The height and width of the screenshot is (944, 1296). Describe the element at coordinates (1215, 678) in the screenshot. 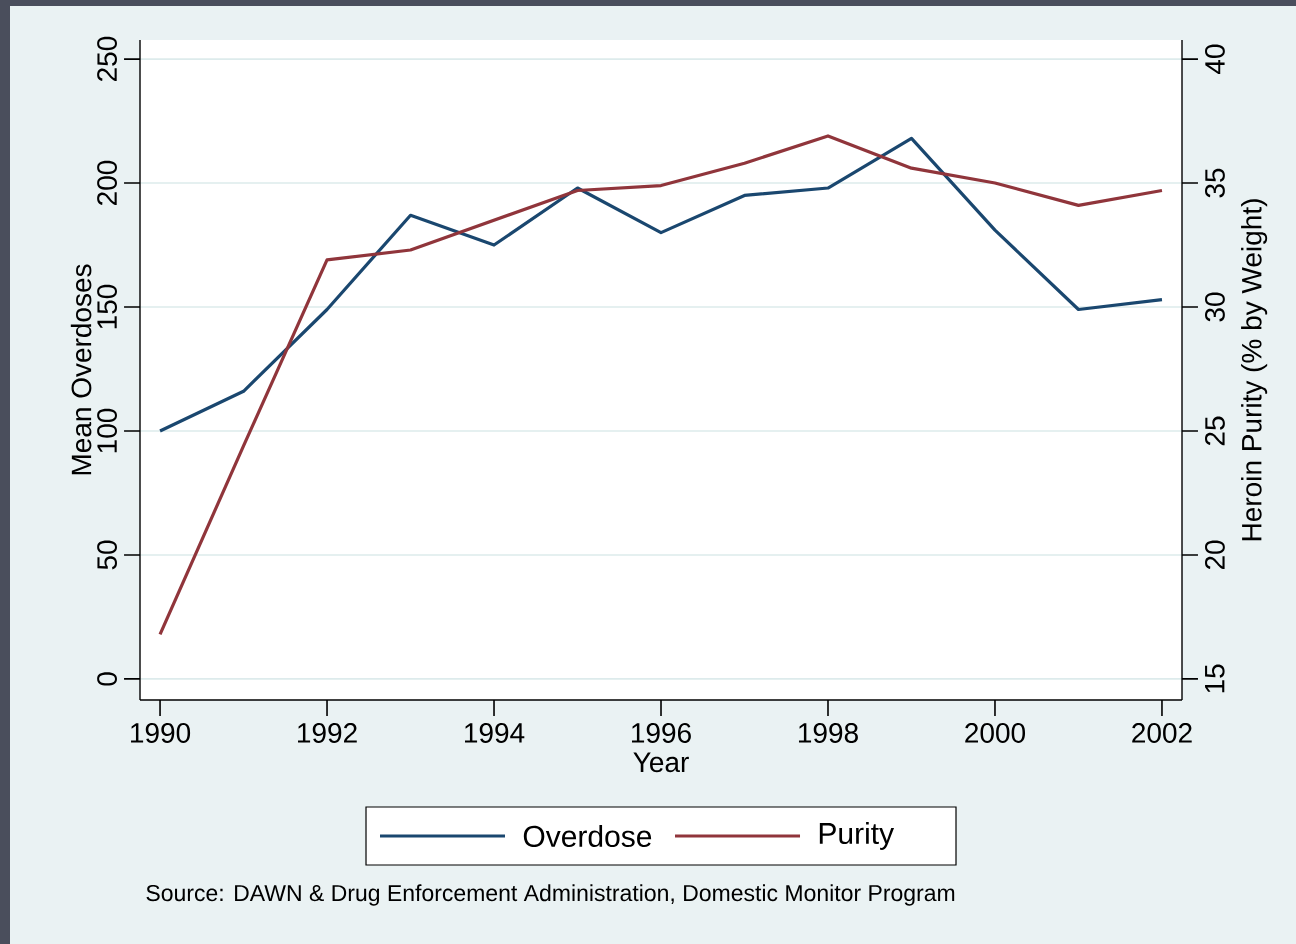

I see `y2-tick-label: 15` at that location.